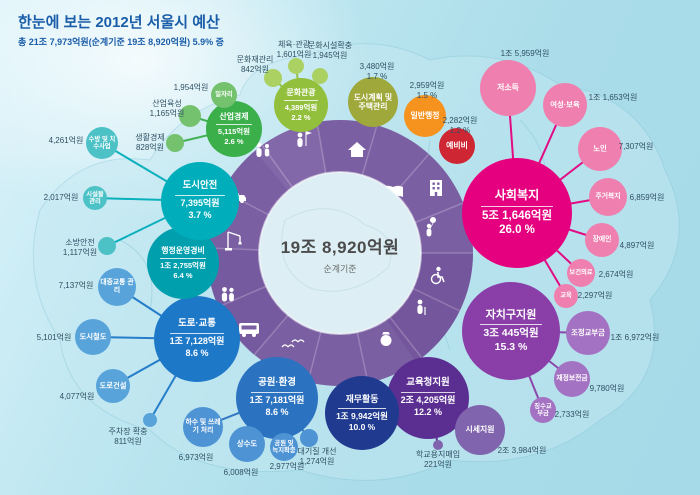  I want to click on bubble-parks-environment: 공원·환경 1조 7,181억원 8.6 %, so click(277, 398).